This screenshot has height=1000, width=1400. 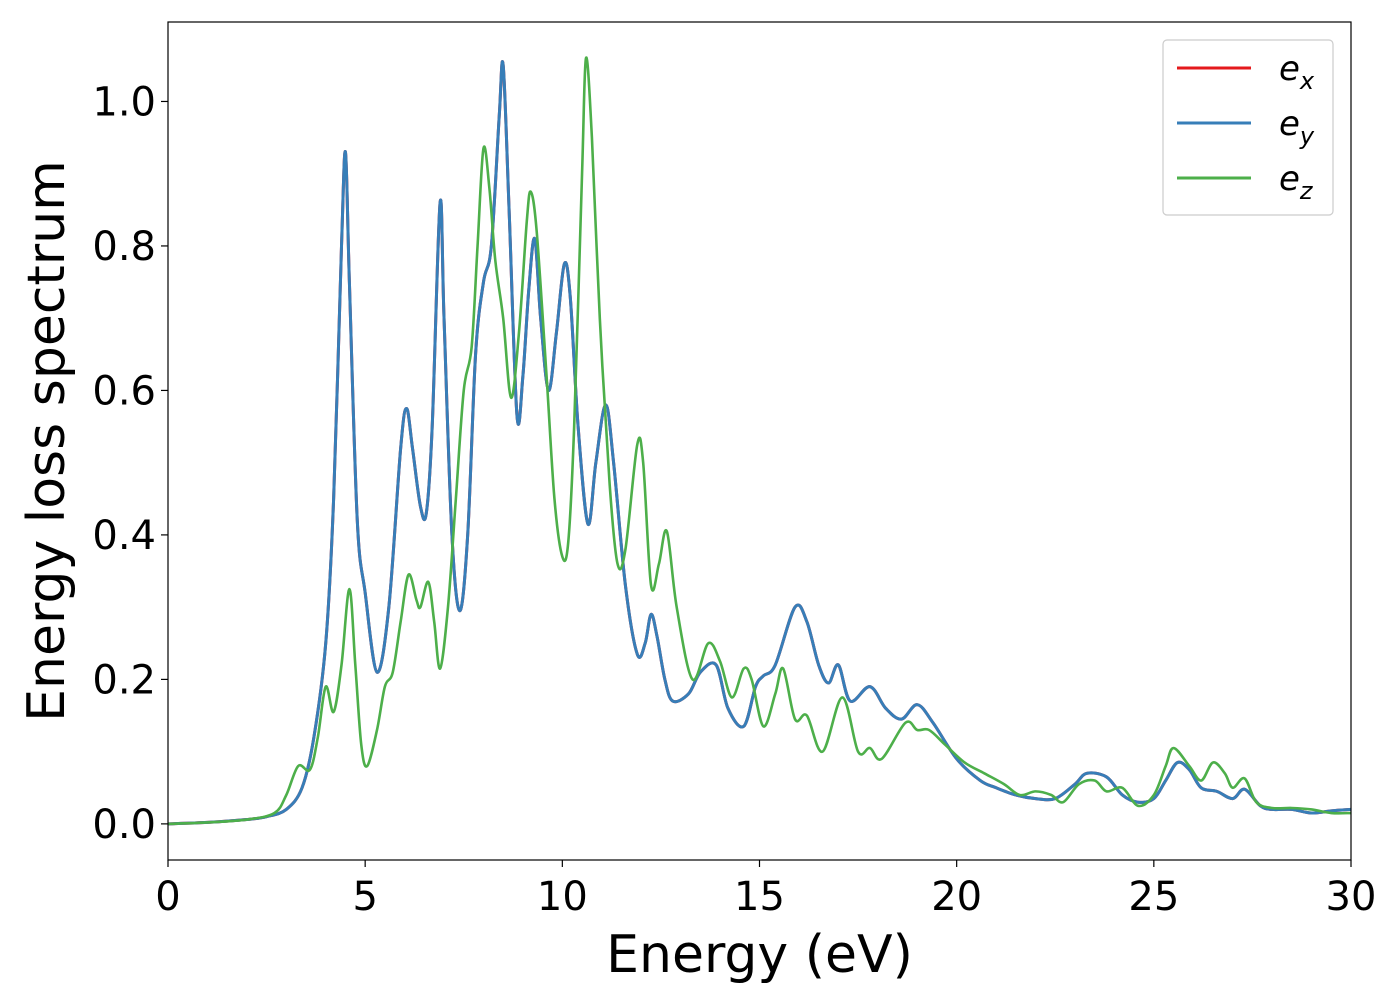 What do you see at coordinates (167, 897) in the screenshot?
I see `x-tick-label: 0` at bounding box center [167, 897].